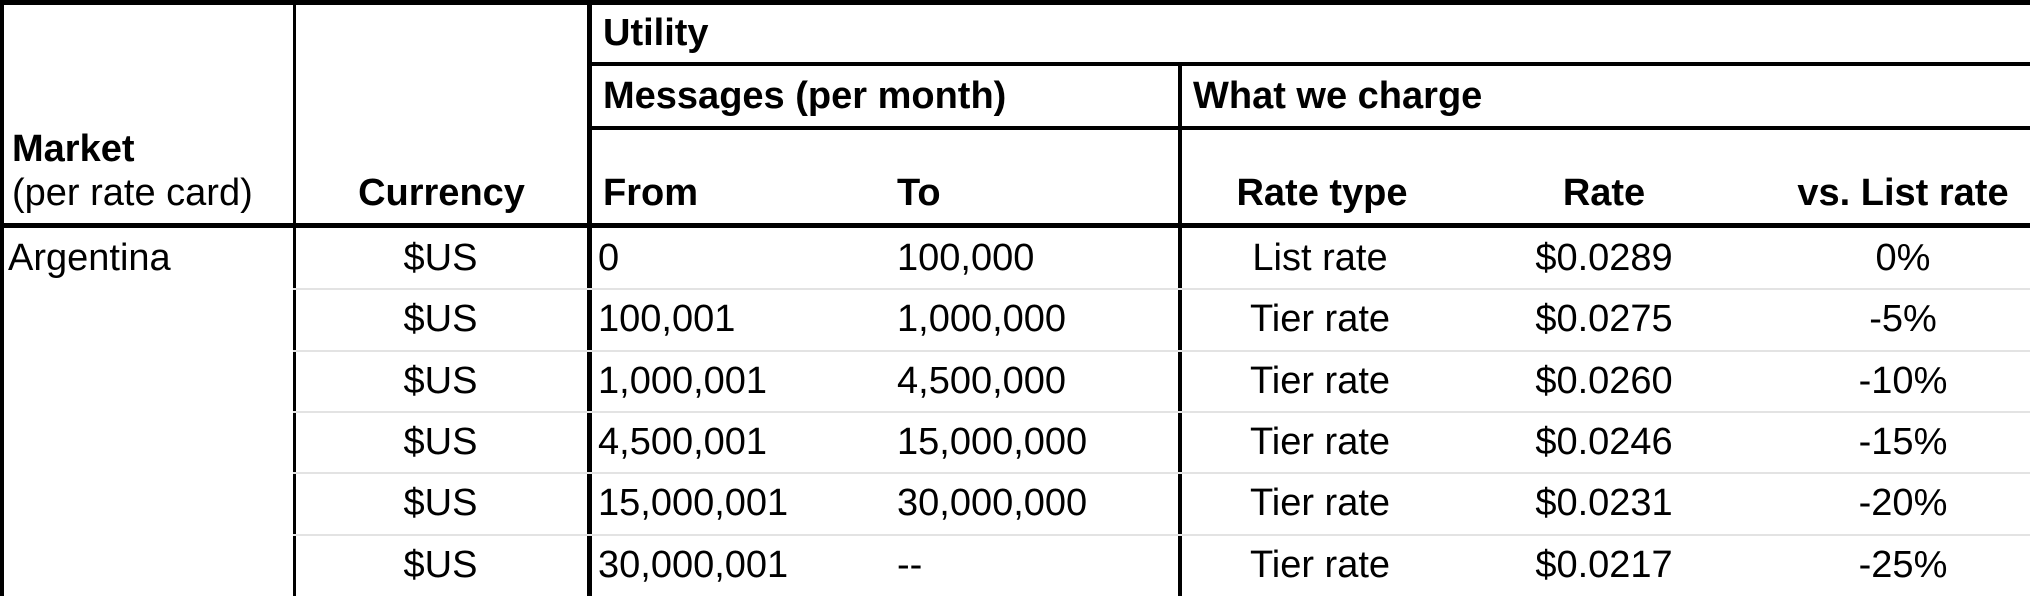 The height and width of the screenshot is (596, 2030). What do you see at coordinates (1604, 381) in the screenshot?
I see `cell-rate: $0.0260` at bounding box center [1604, 381].